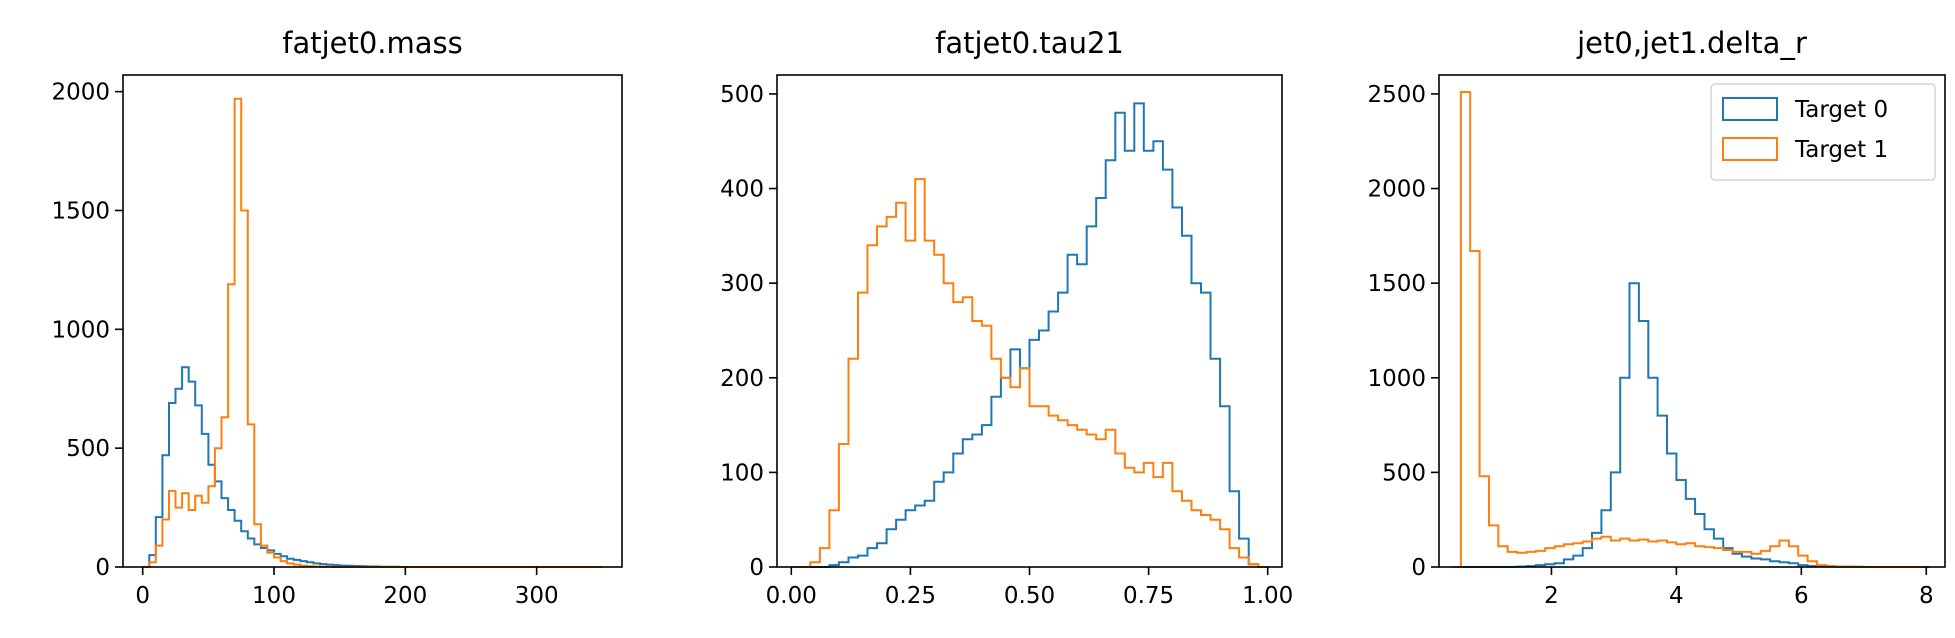 Image resolution: width=1955 pixels, height=638 pixels. What do you see at coordinates (405, 596) in the screenshot?
I see `x-tick-label: 200` at bounding box center [405, 596].